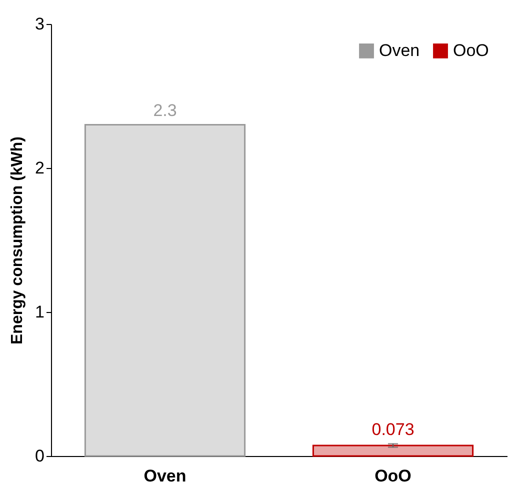  I want to click on data-label: 2.3, so click(165, 110).